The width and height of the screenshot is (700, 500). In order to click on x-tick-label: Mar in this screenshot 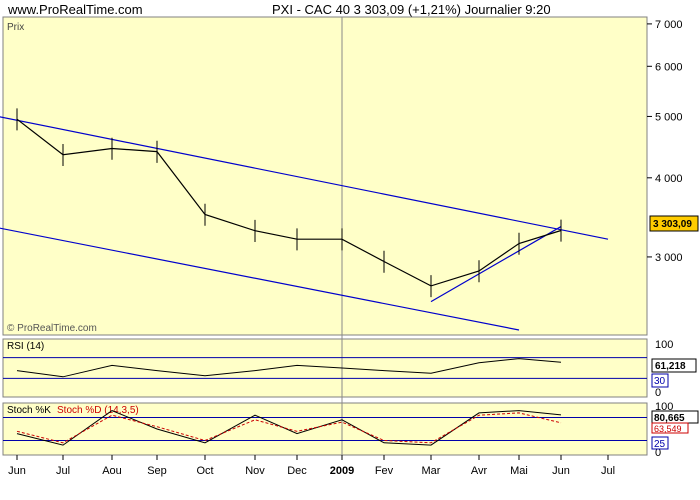, I will do `click(431, 471)`.